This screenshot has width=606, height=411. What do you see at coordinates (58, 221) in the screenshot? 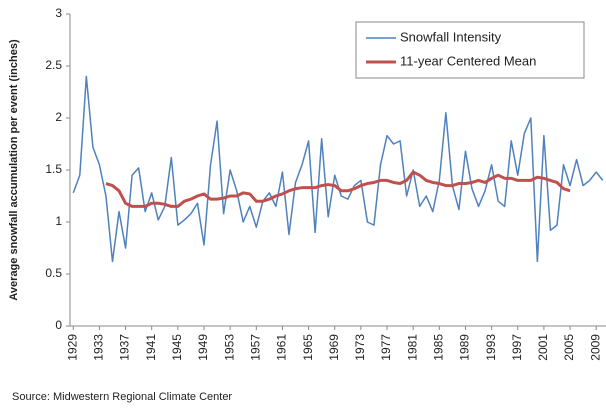
I see `y-tick-label: 1` at bounding box center [58, 221].